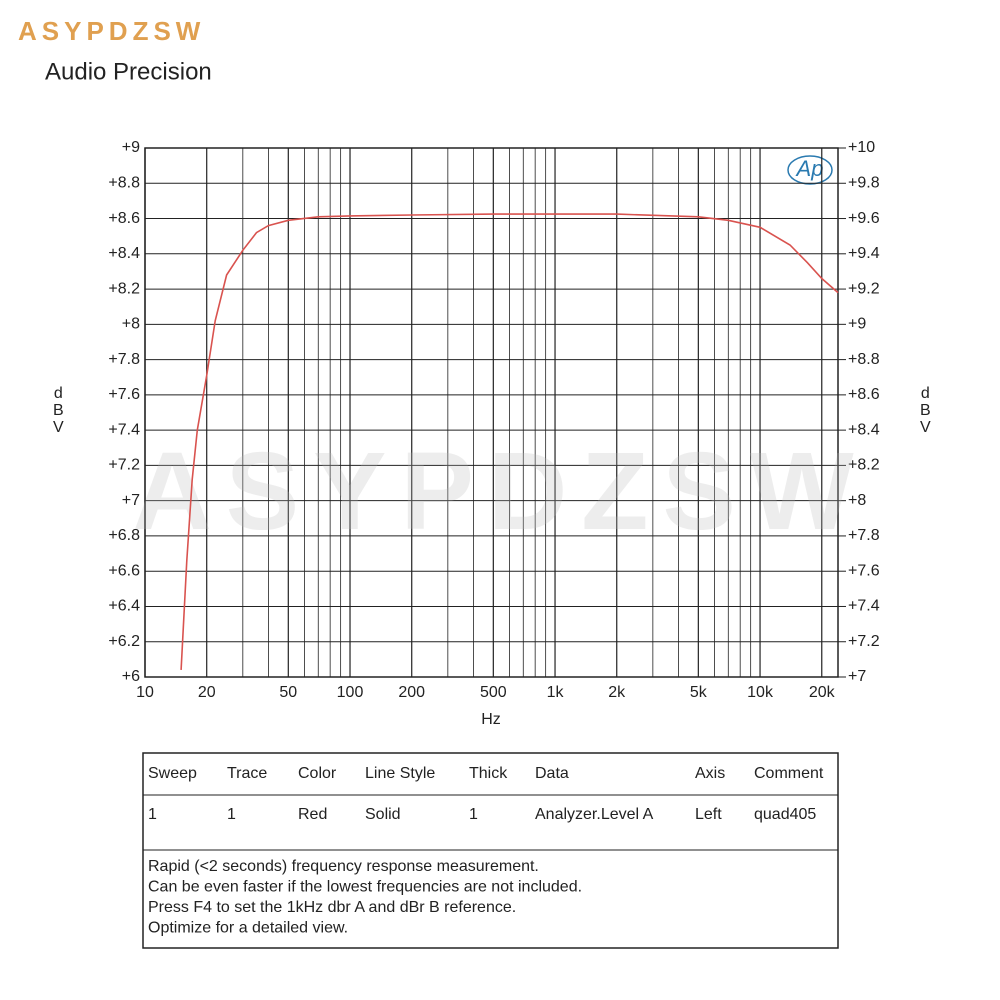 This screenshot has width=1000, height=1000. Describe the element at coordinates (864, 182) in the screenshot. I see `y2-tick-label: +9.8` at that location.